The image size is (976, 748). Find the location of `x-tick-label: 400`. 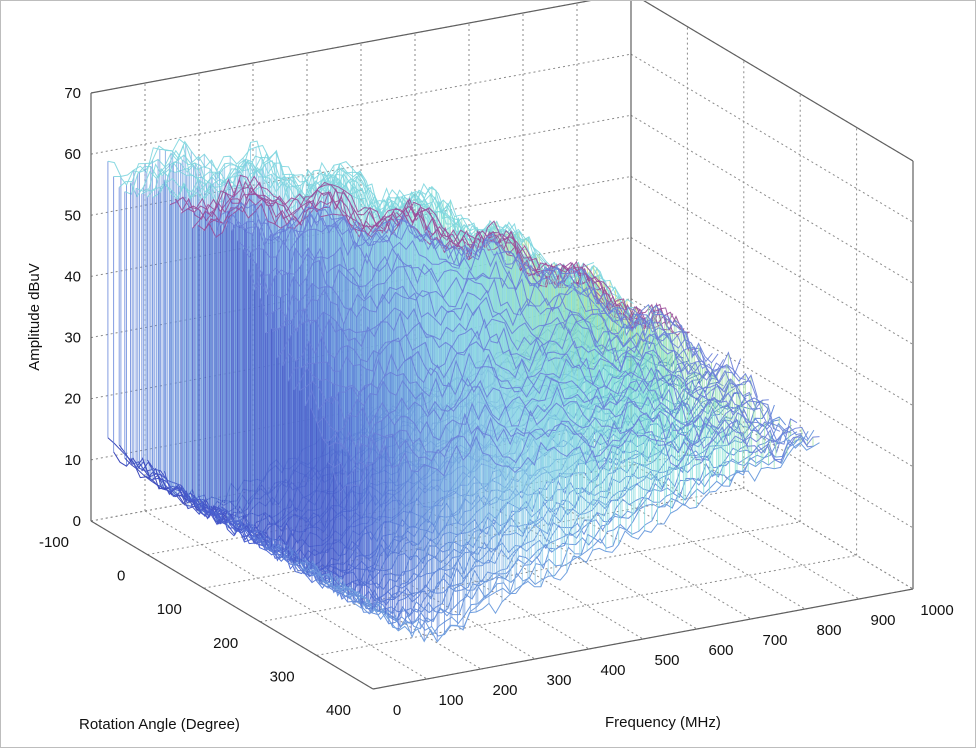

x-tick-label: 400 is located at coordinates (612, 670).